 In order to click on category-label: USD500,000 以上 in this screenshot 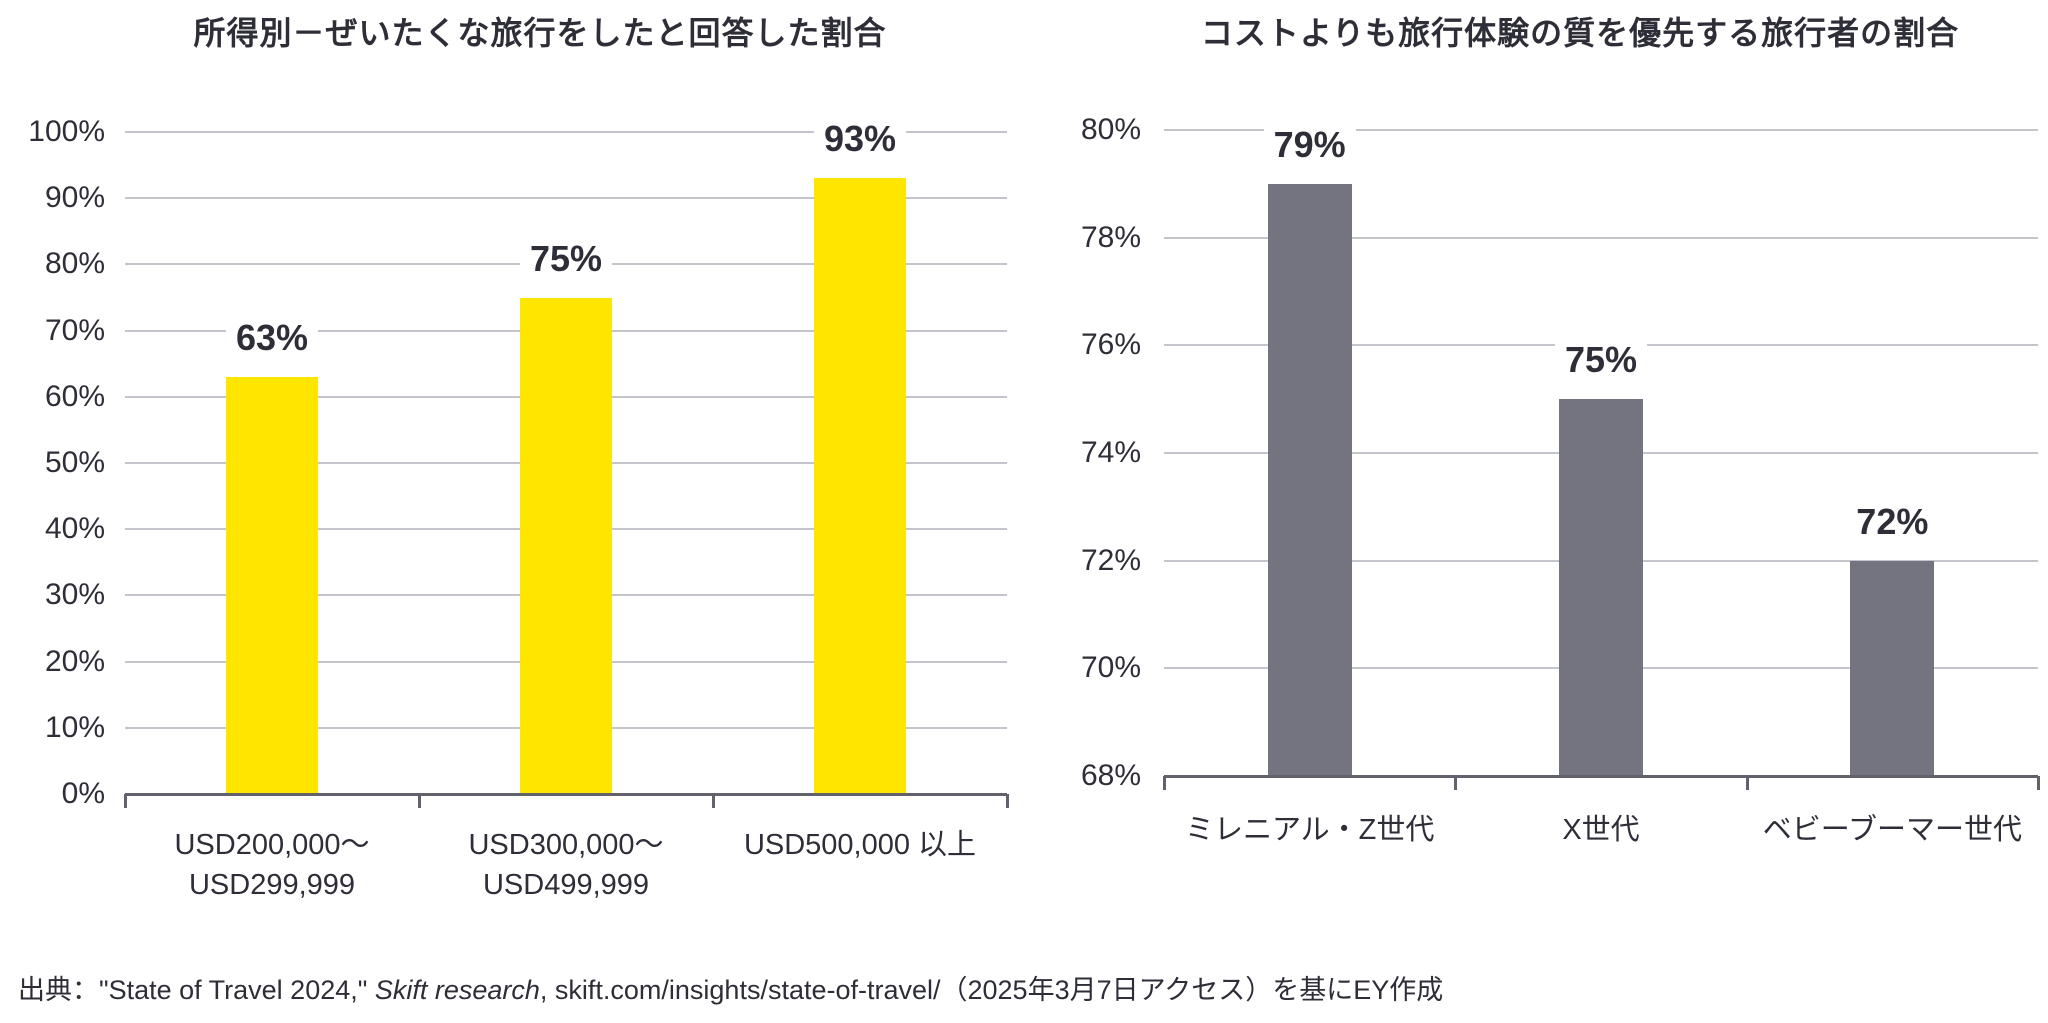, I will do `click(860, 845)`.